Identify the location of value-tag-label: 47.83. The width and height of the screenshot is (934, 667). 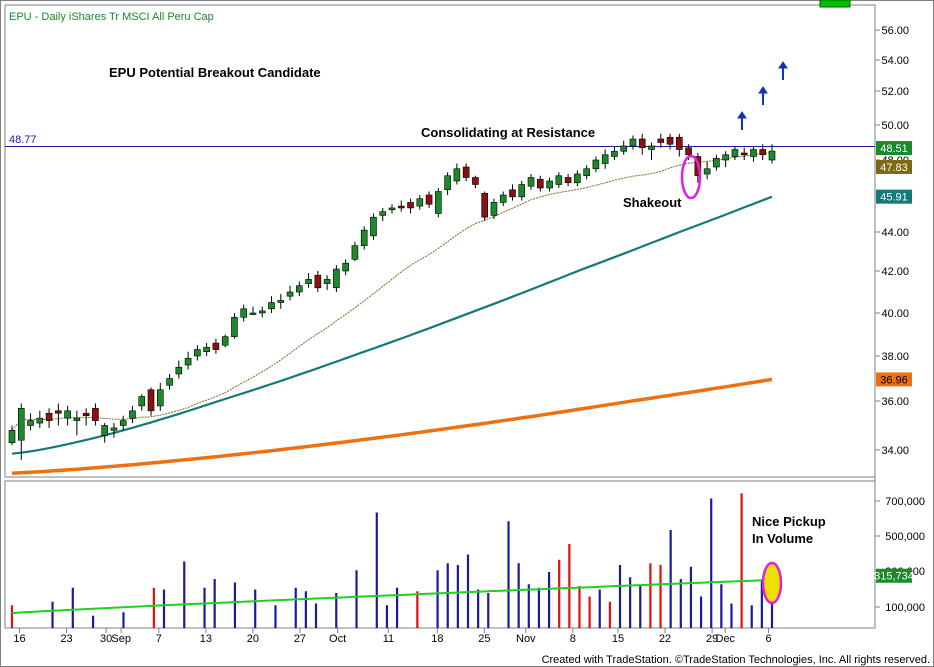
(894, 168).